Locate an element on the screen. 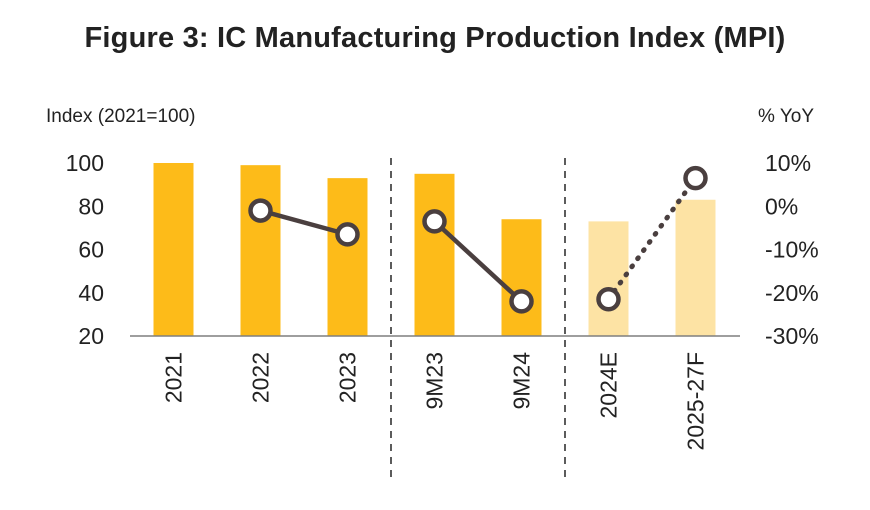  left-tick-label: 80 is located at coordinates (91, 206).